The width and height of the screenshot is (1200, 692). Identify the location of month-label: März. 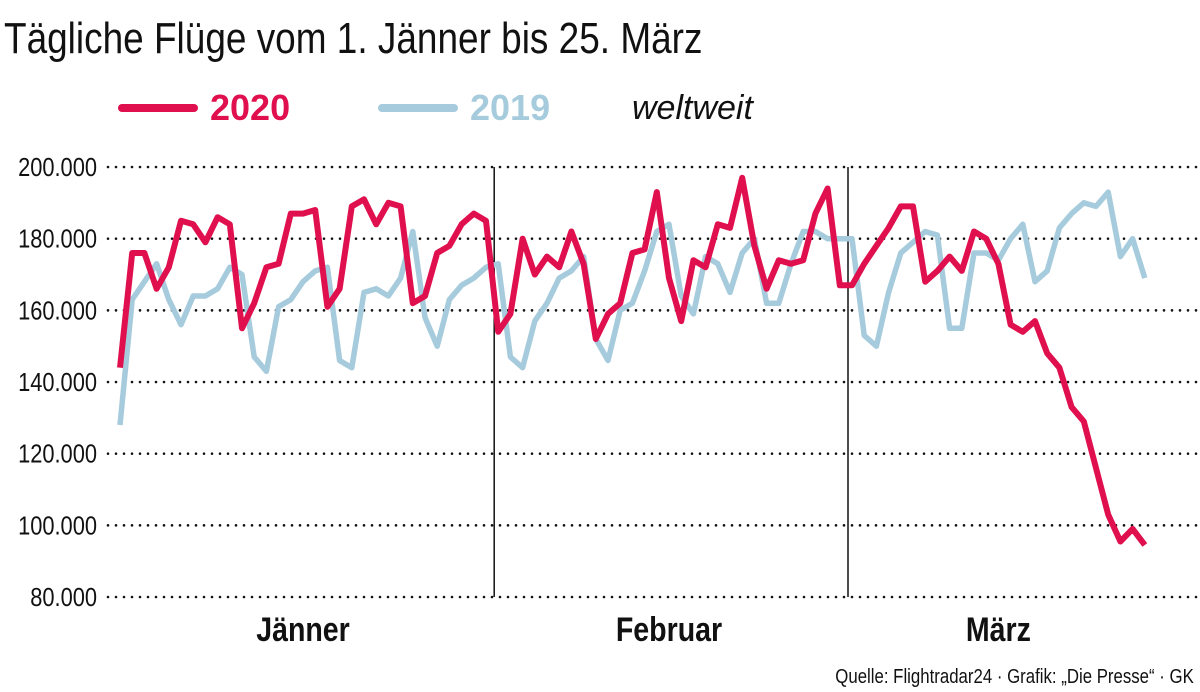
(998, 630).